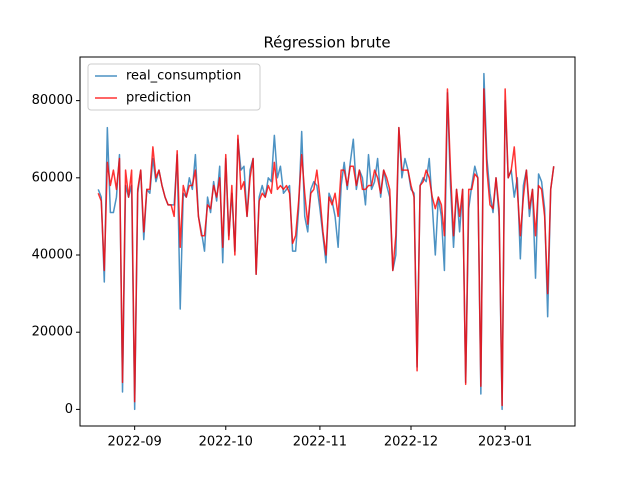  Describe the element at coordinates (52, 332) in the screenshot. I see `y-tick-label: 20000` at that location.